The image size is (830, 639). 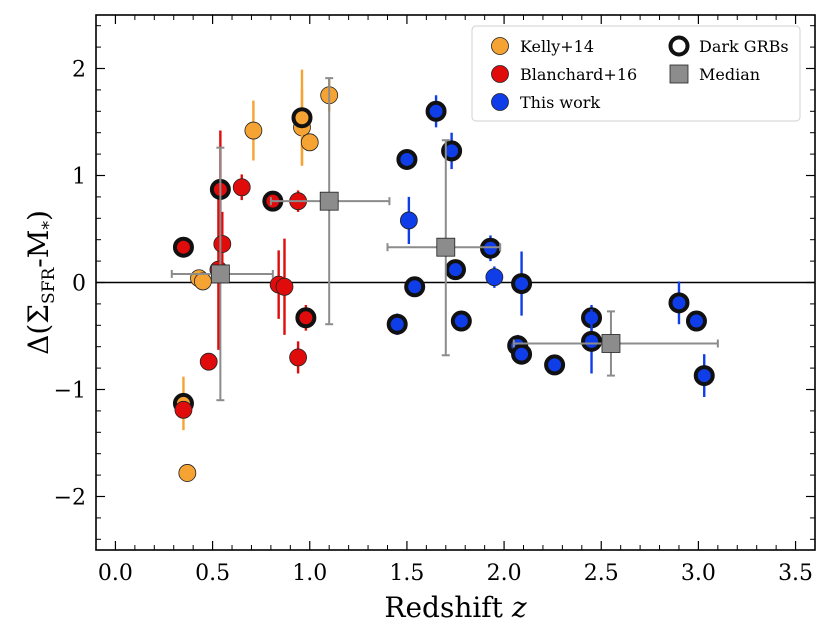 What do you see at coordinates (309, 573) in the screenshot?
I see `x-tick-label: 1.0` at bounding box center [309, 573].